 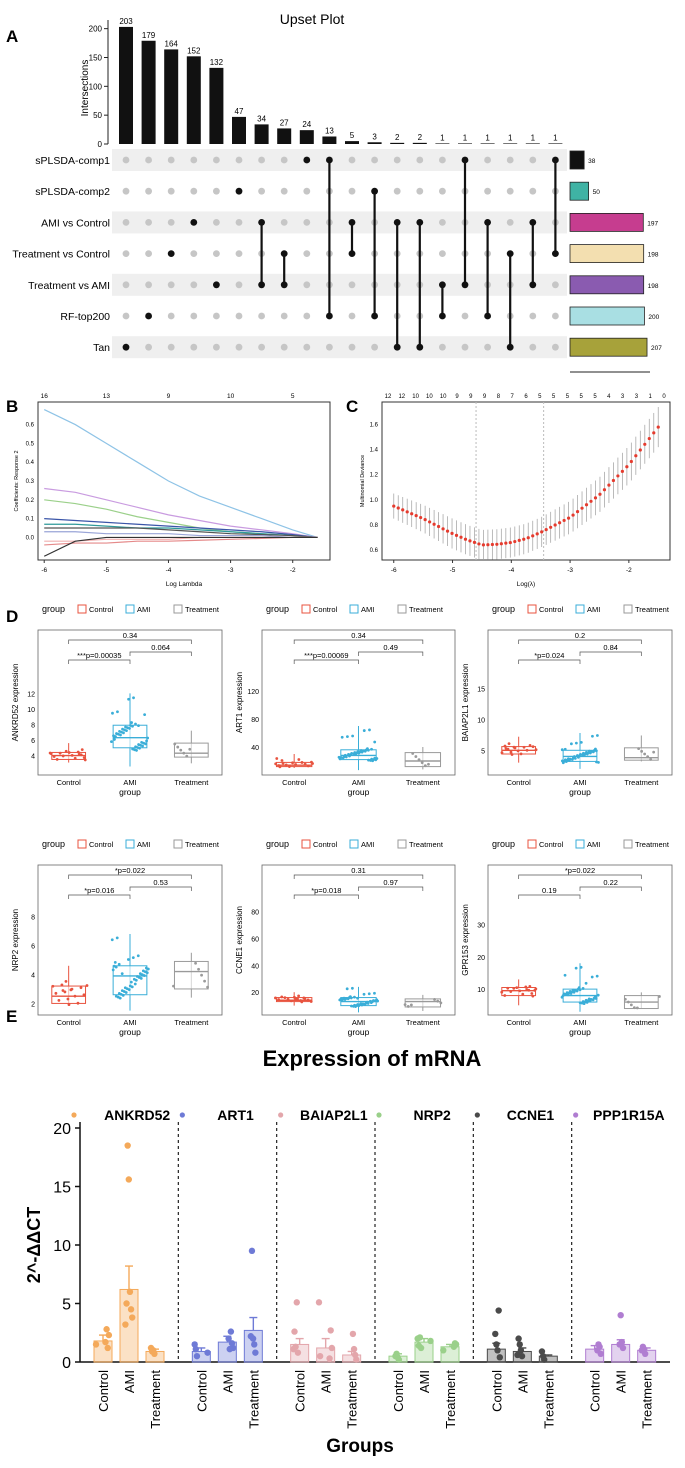 What do you see at coordinates (429, 397) in the screenshot?
I see `cv-top-tick-label: 10` at bounding box center [429, 397].